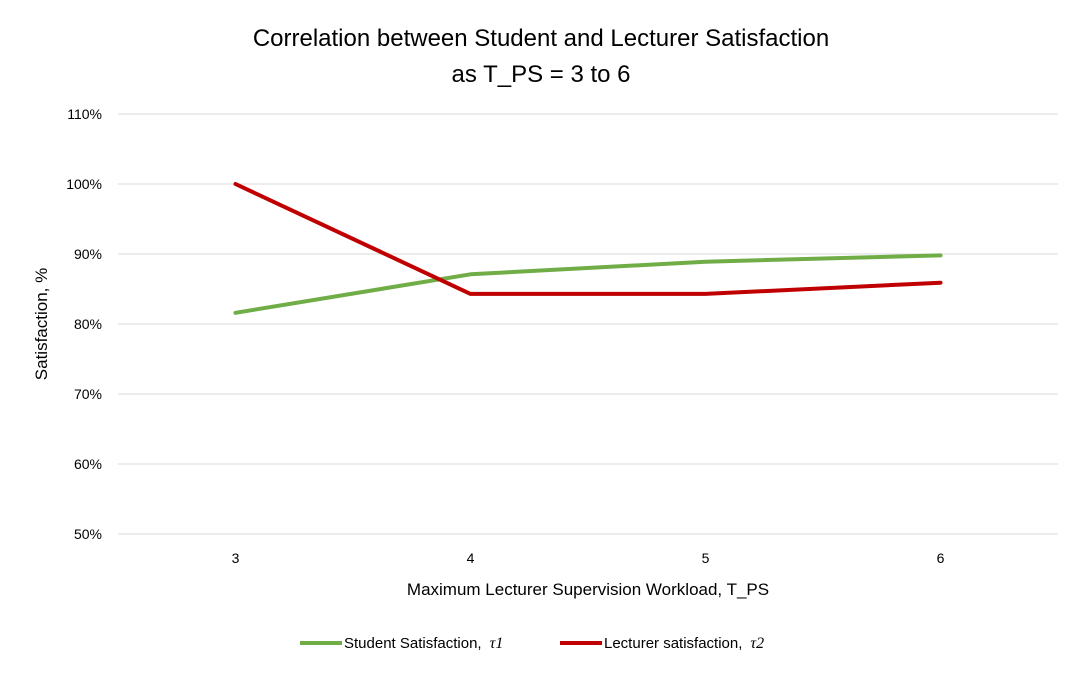 The height and width of the screenshot is (675, 1083). What do you see at coordinates (41, 324) in the screenshot?
I see `y-axis-title: Satisfaction, %` at bounding box center [41, 324].